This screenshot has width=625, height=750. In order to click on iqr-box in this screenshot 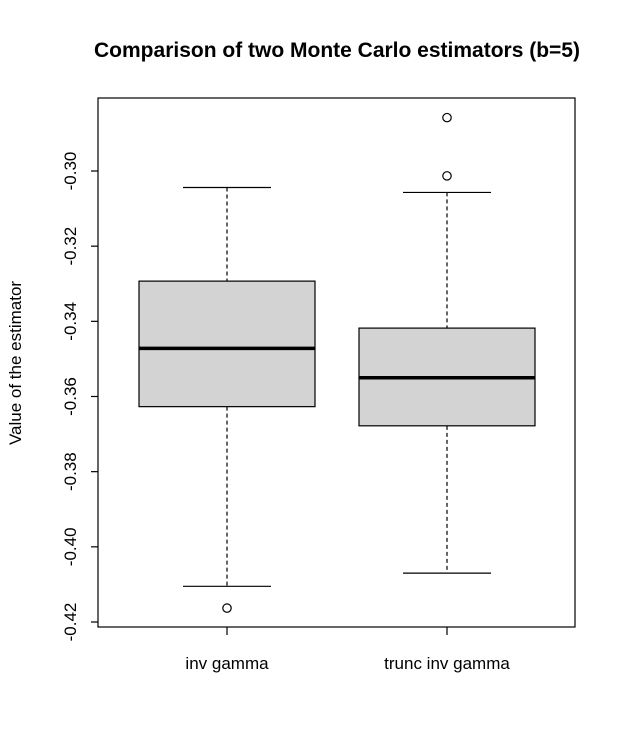, I will do `click(227, 344)`.